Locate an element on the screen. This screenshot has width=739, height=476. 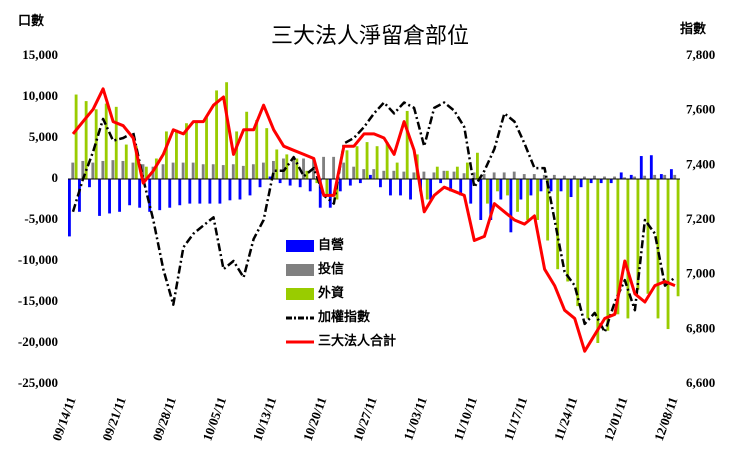
y2-tick-label: 7,200 is located at coordinates (700, 218).